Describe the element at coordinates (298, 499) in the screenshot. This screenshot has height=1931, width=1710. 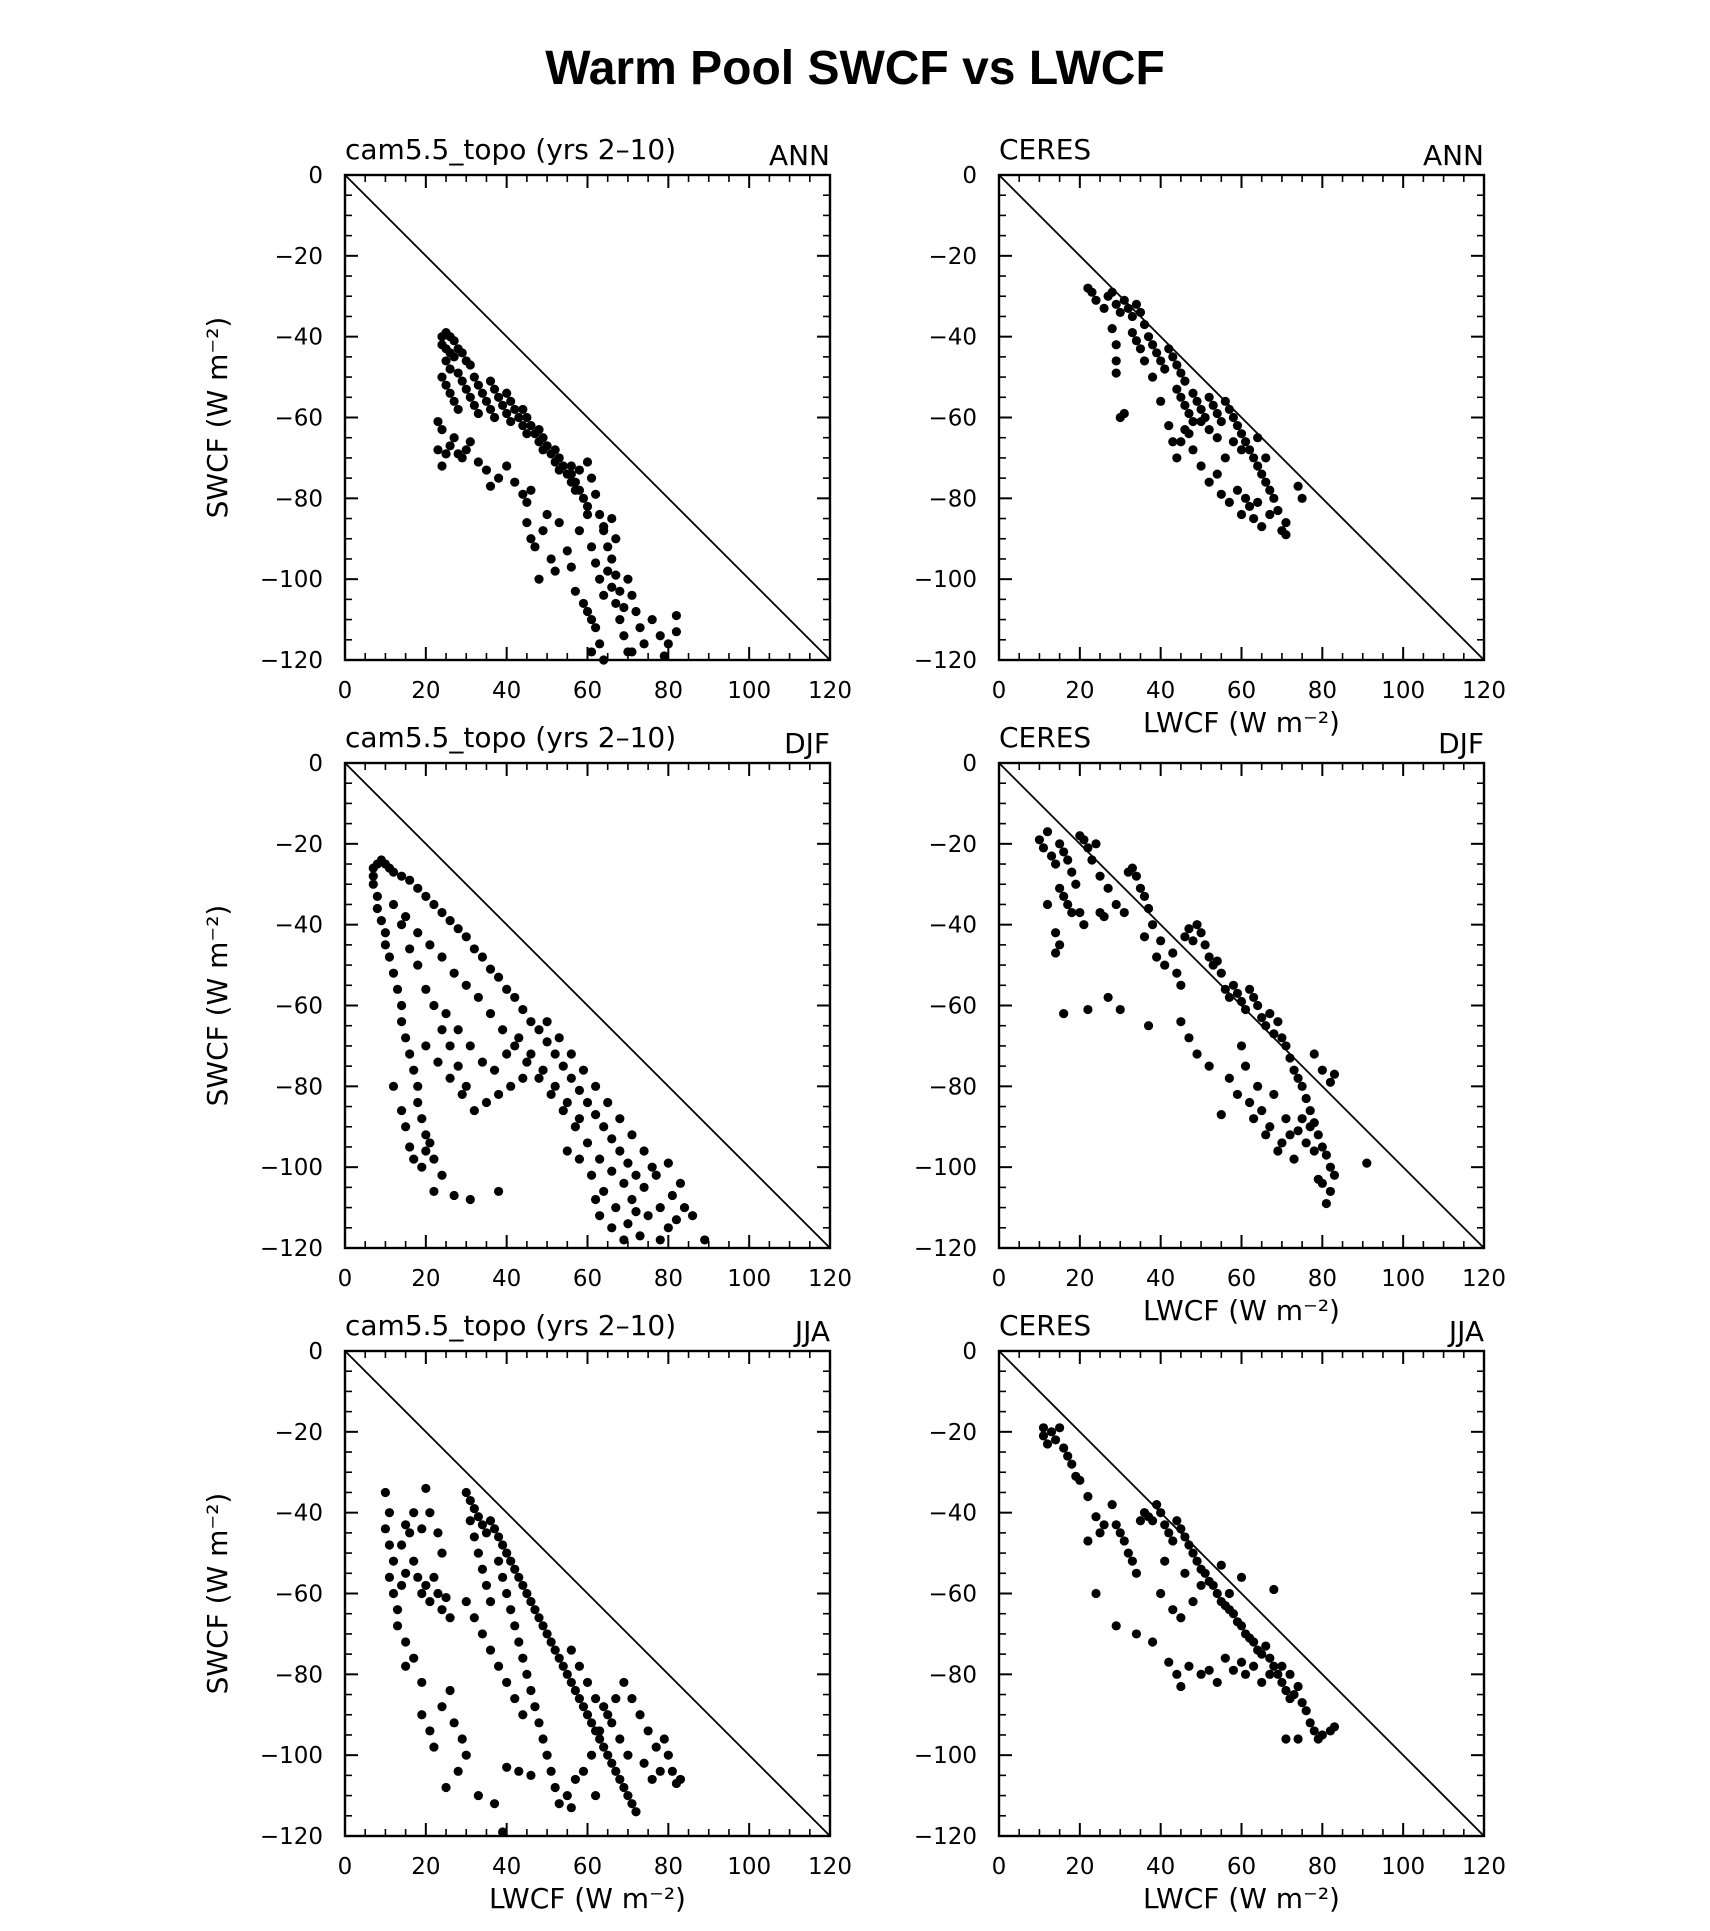
I see `y-tick-label: −80` at that location.